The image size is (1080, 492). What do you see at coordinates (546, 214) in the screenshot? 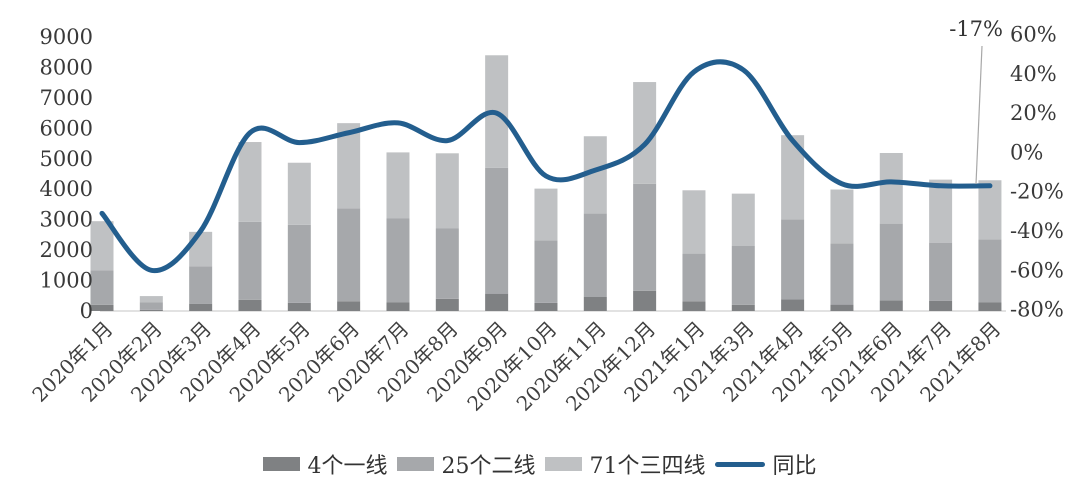
I see `bar-segment-71个三四线-2020年10月` at bounding box center [546, 214].